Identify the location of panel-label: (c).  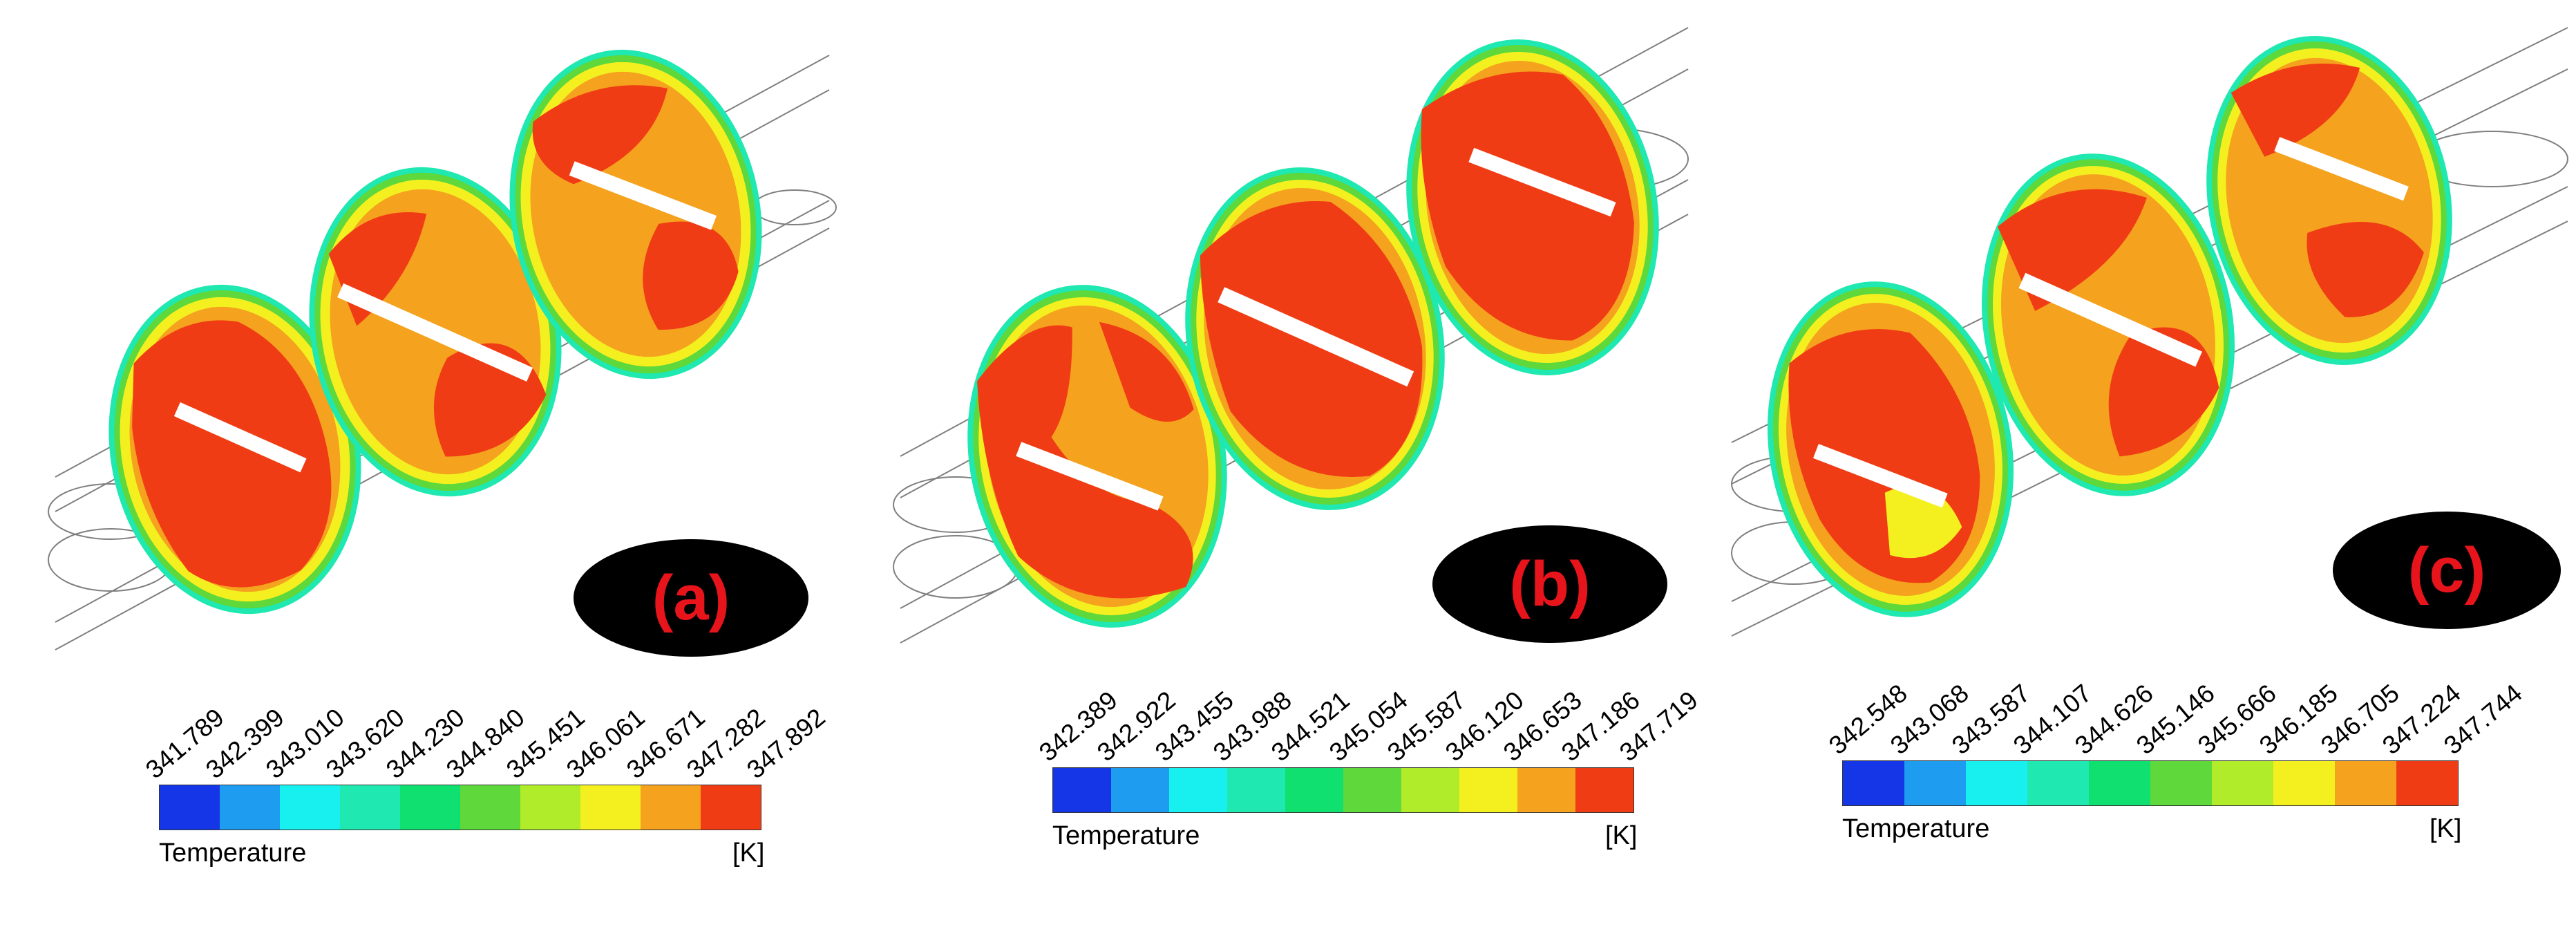
(2446, 570).